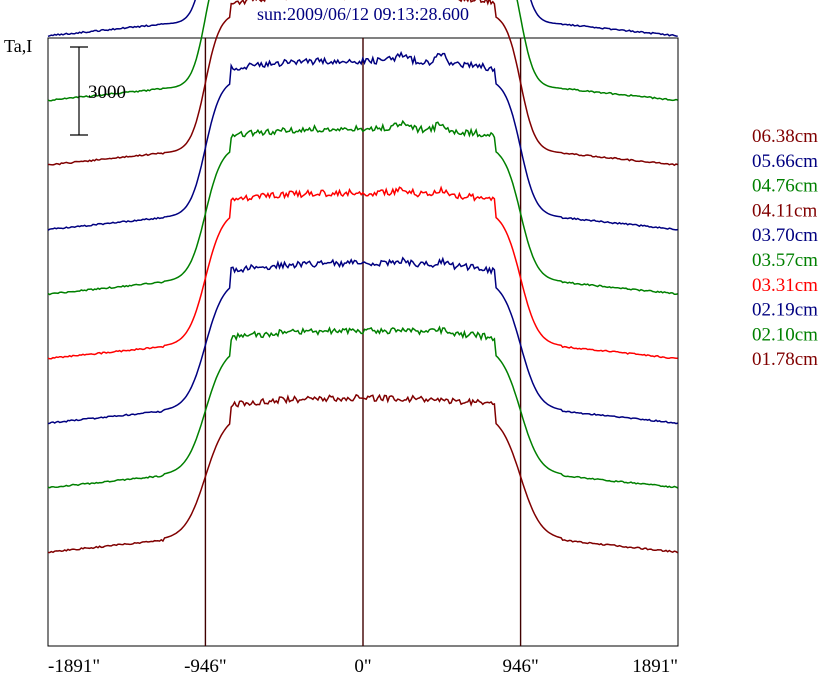 This screenshot has height=681, width=830. Describe the element at coordinates (785, 285) in the screenshot. I see `legend-entry: 03.31cm` at that location.